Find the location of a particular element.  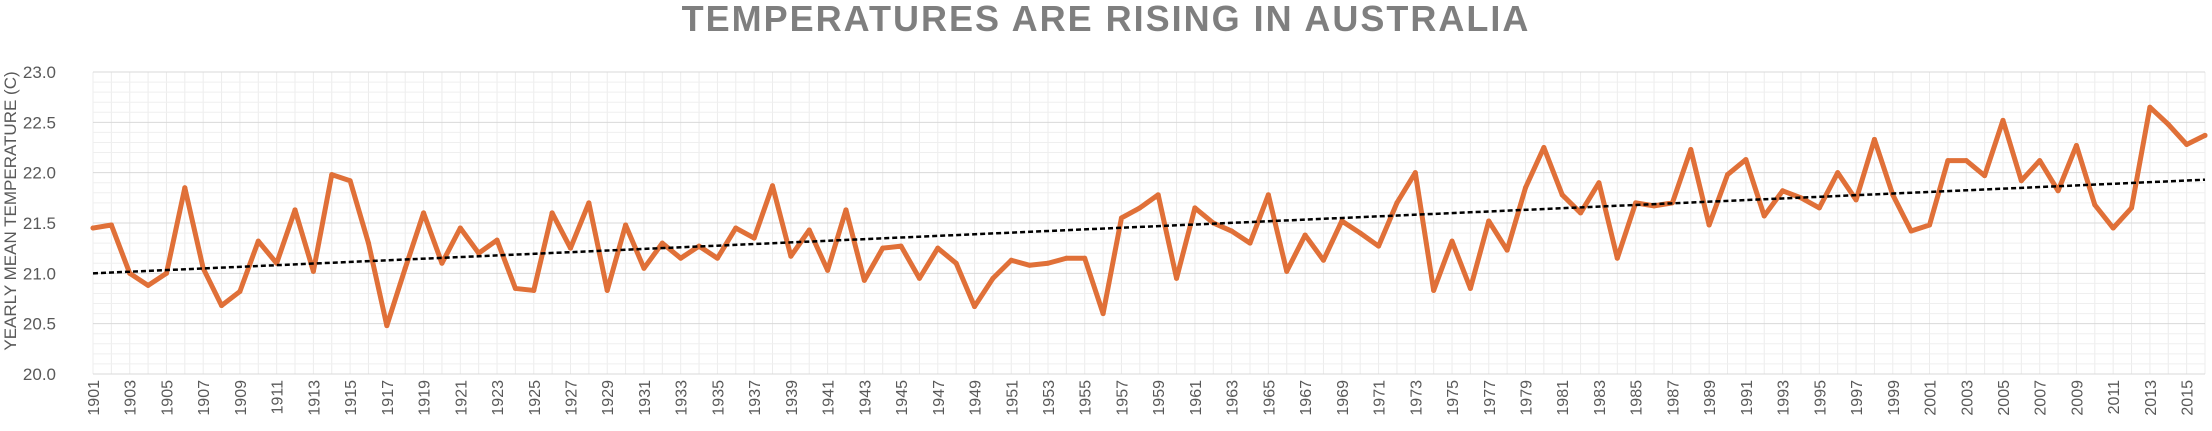

data-point-1923 is located at coordinates (497, 240).